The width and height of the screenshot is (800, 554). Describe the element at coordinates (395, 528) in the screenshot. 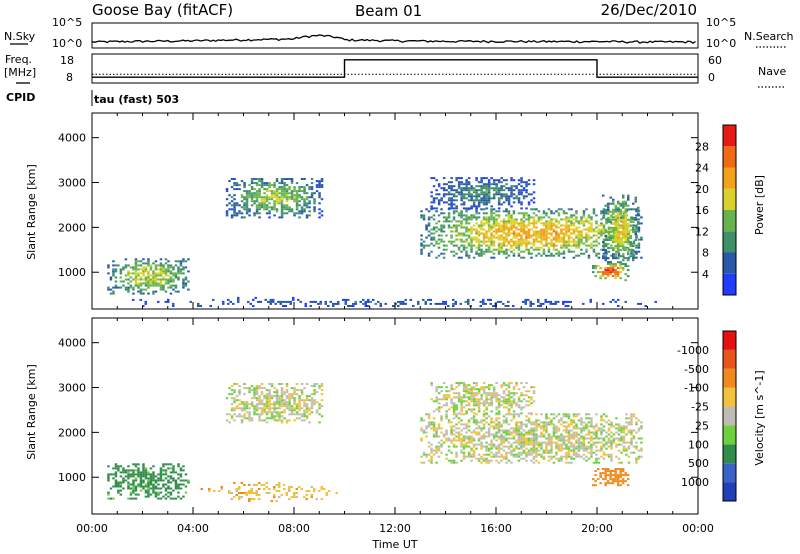

I see `time-axis-labels: 00:00 04:00 08:00 12:00 16:00 20:00 00:00` at that location.